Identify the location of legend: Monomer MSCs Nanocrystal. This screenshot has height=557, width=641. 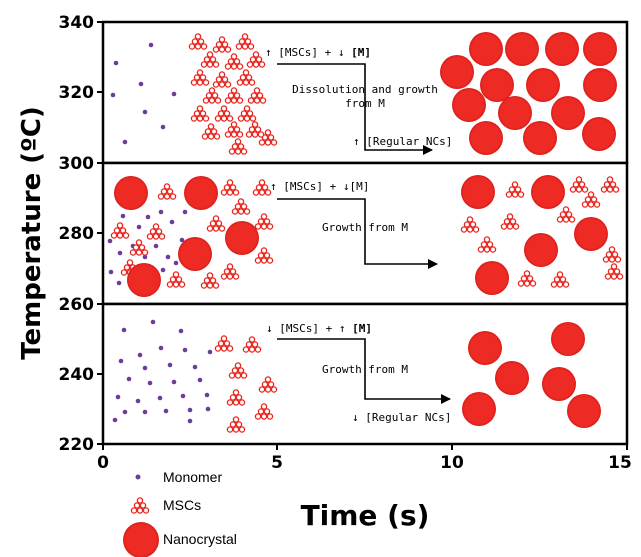
(180, 513).